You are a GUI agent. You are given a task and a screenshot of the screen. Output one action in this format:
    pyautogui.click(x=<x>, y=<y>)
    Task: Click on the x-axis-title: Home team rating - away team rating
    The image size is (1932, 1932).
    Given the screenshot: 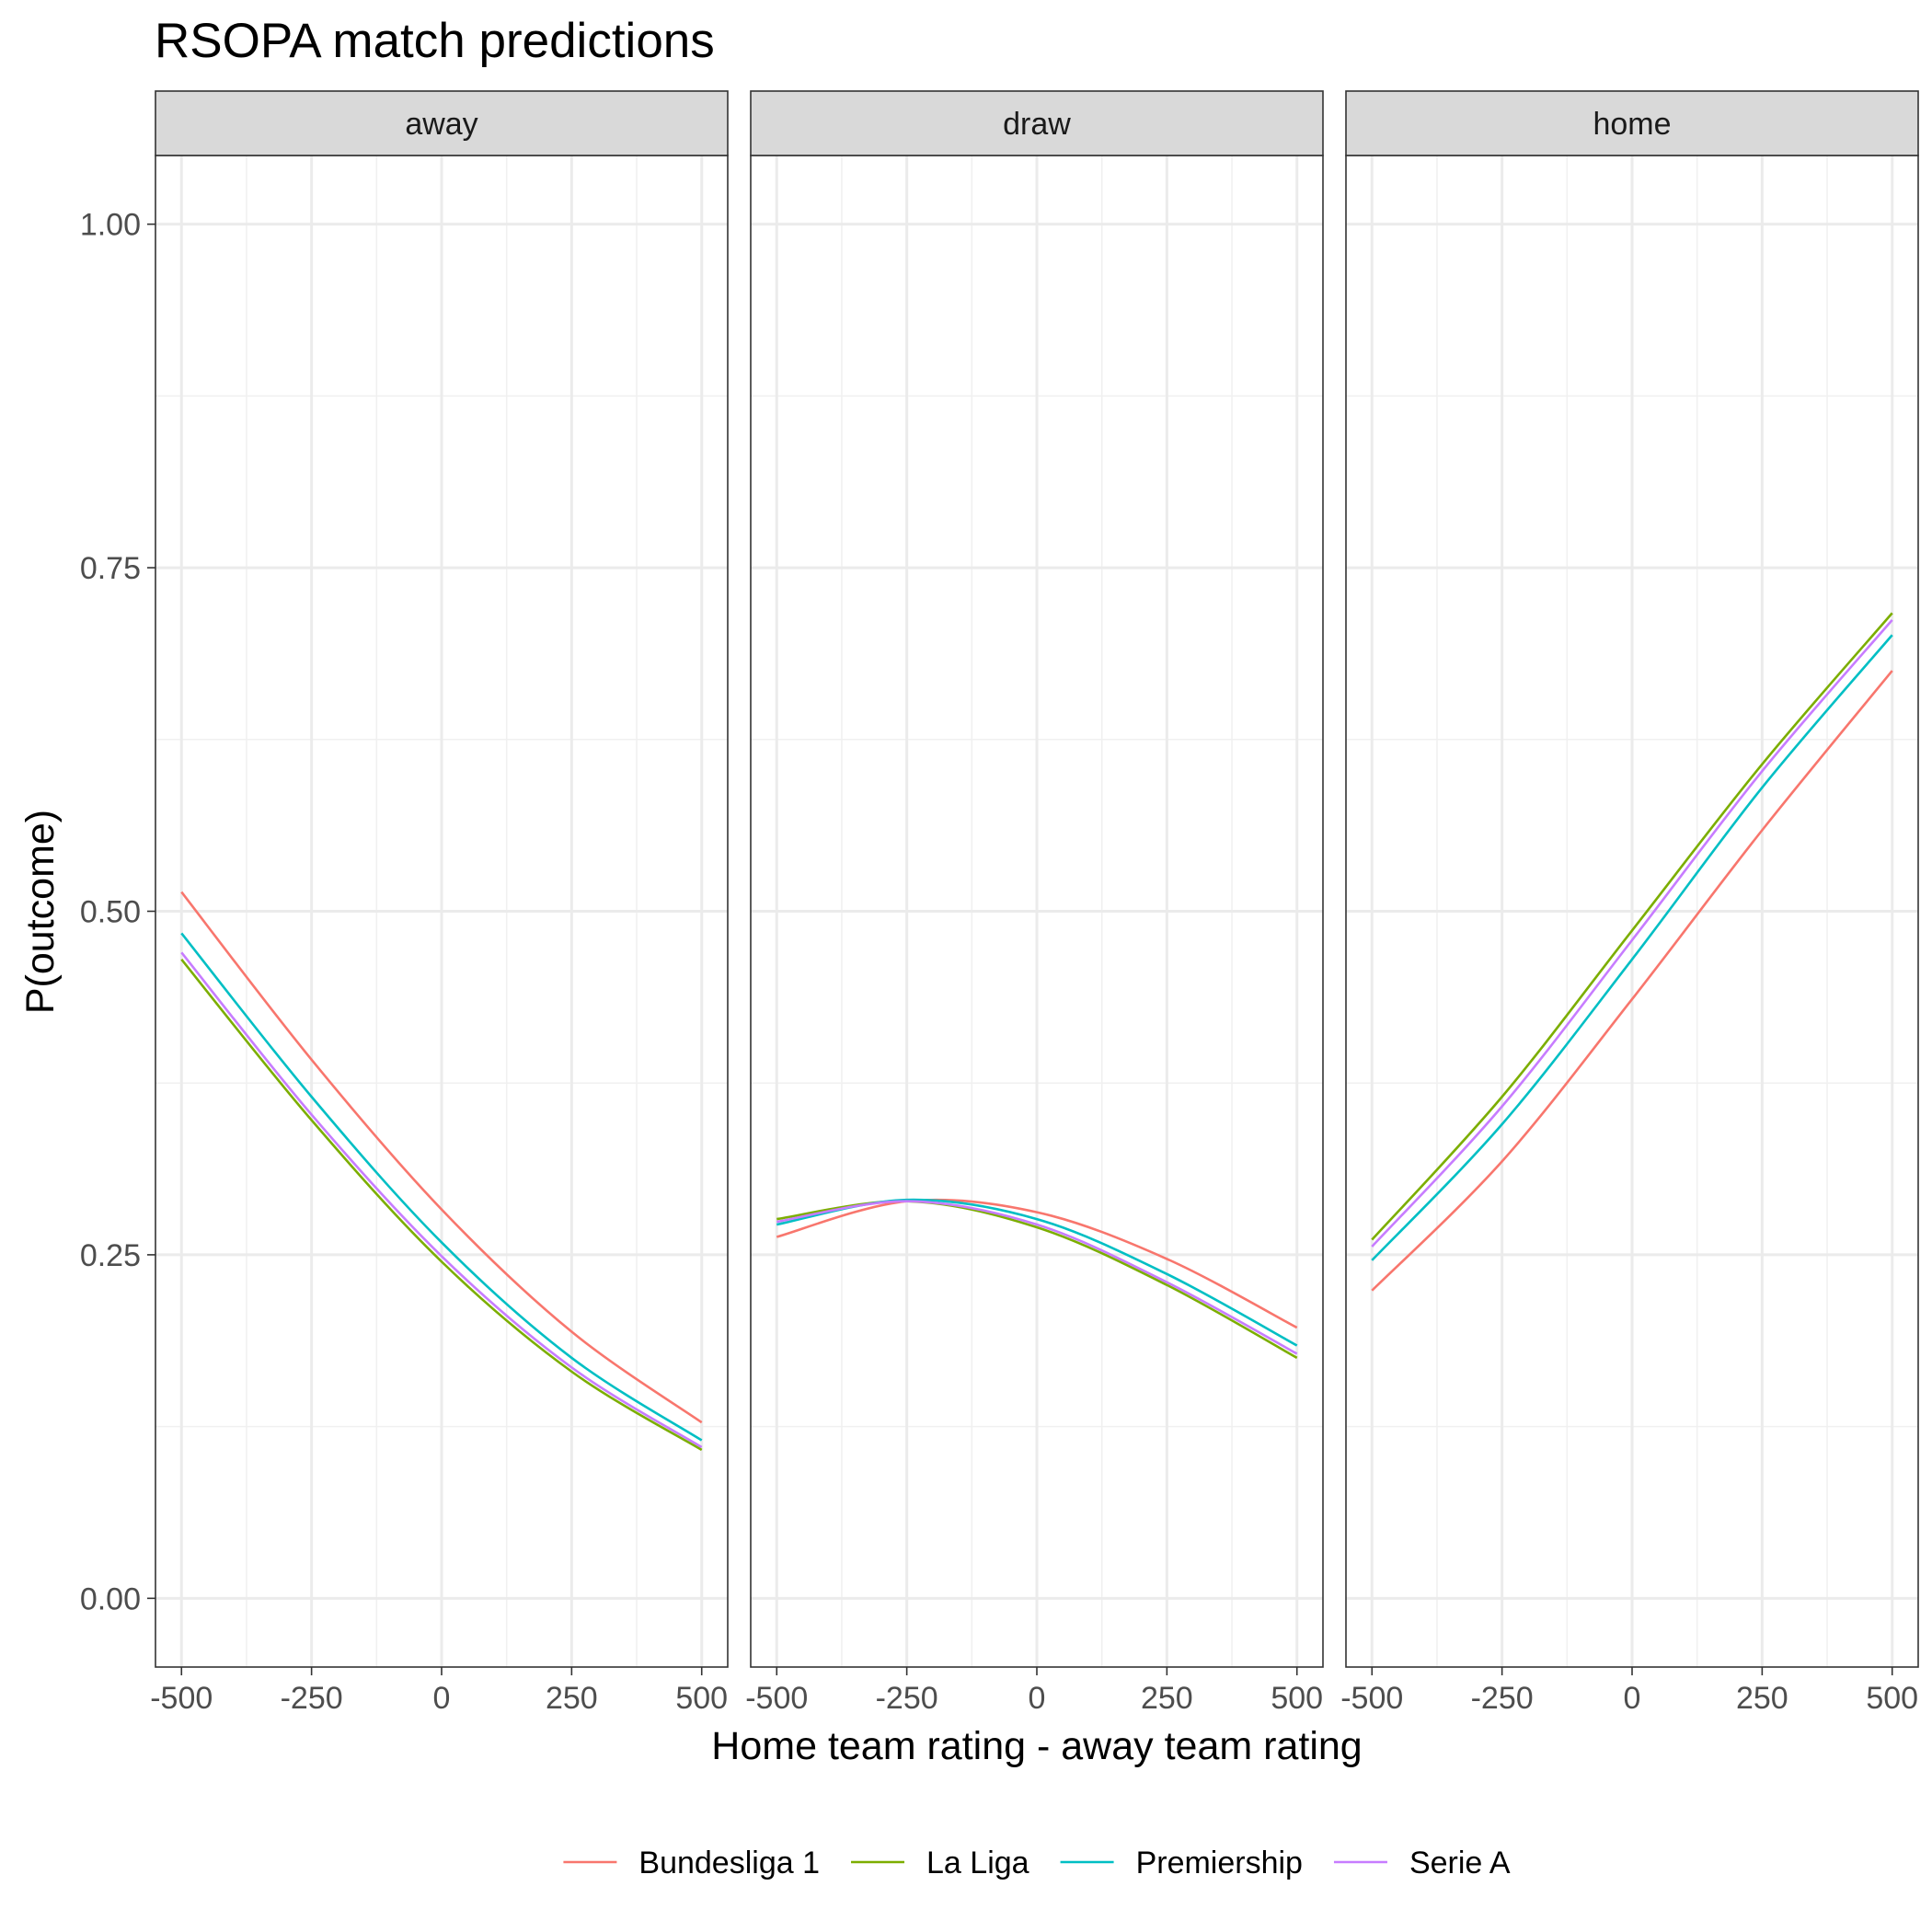 What is the action you would take?
    pyautogui.click(x=1036, y=1746)
    